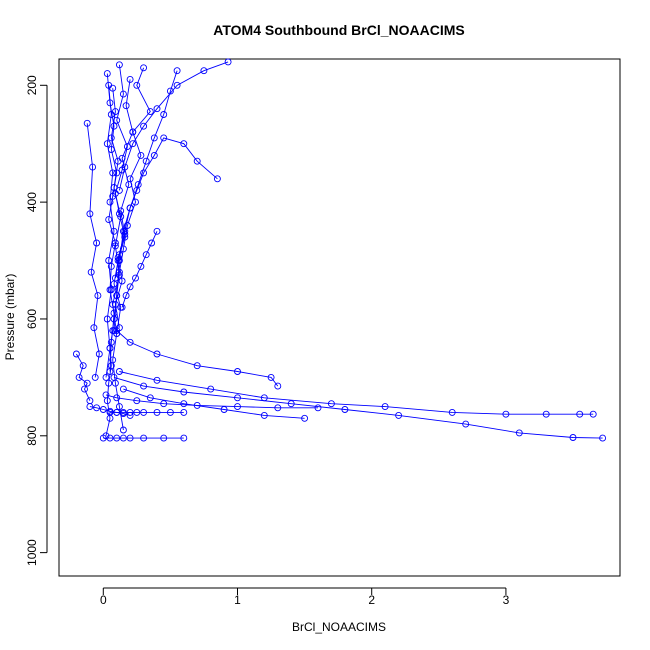 This screenshot has height=650, width=650. I want to click on y-tick-label: 800, so click(32, 435).